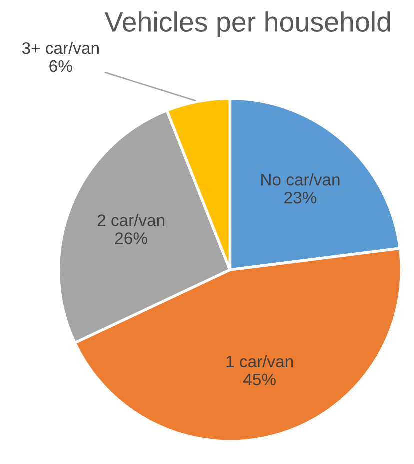  I want to click on slice-label: 1 car/van, so click(260, 361).